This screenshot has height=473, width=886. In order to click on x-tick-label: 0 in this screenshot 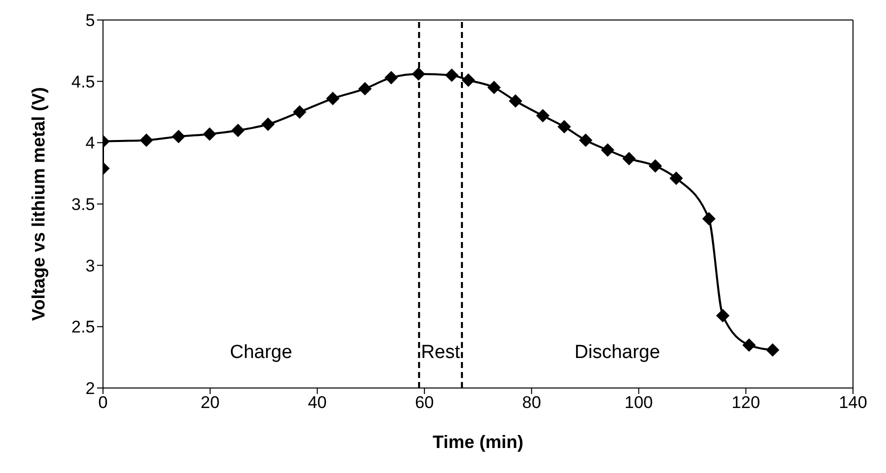, I will do `click(103, 402)`.